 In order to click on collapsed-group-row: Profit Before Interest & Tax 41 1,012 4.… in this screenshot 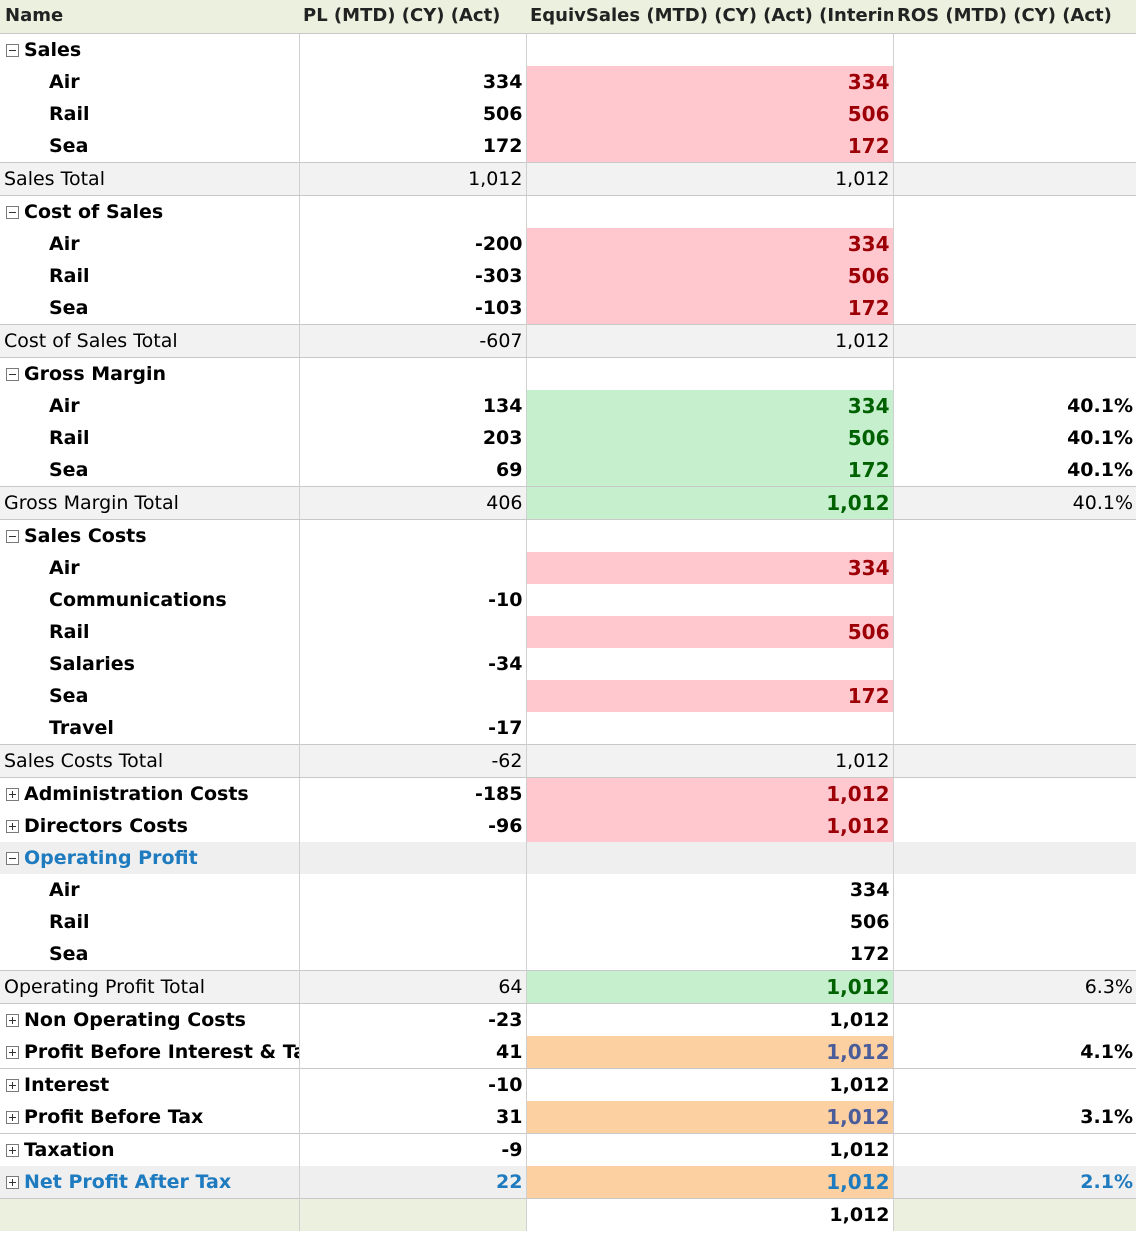, I will do `click(568, 1051)`.